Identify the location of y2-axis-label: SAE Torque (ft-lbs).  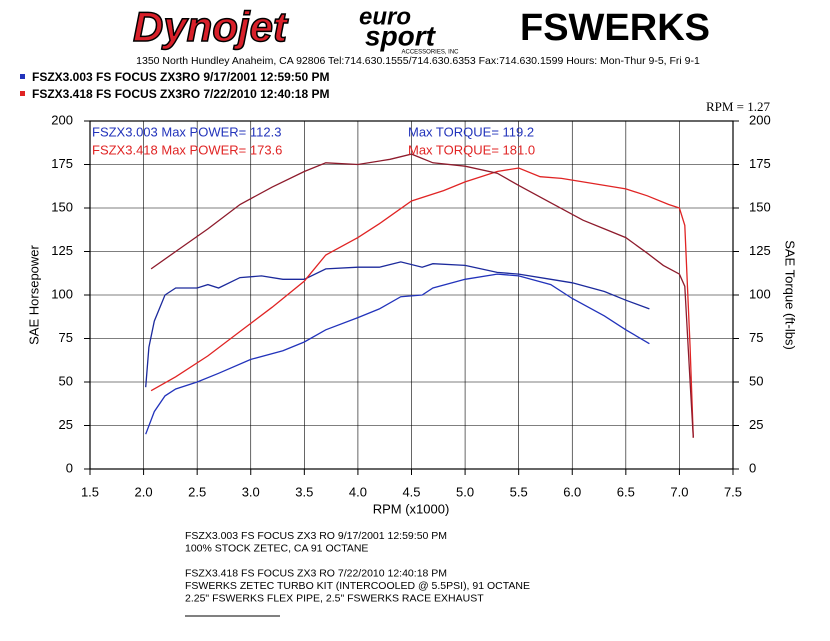
(790, 295).